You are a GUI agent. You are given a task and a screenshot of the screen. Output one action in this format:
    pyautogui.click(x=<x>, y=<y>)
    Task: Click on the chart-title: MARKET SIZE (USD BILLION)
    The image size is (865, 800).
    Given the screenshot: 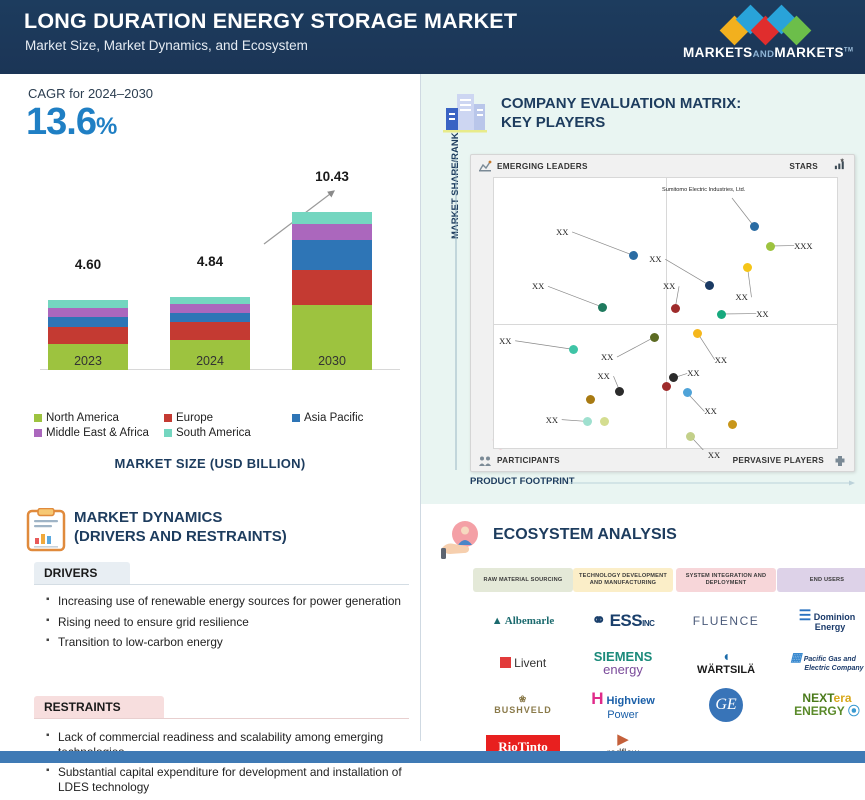 What is the action you would take?
    pyautogui.click(x=210, y=463)
    